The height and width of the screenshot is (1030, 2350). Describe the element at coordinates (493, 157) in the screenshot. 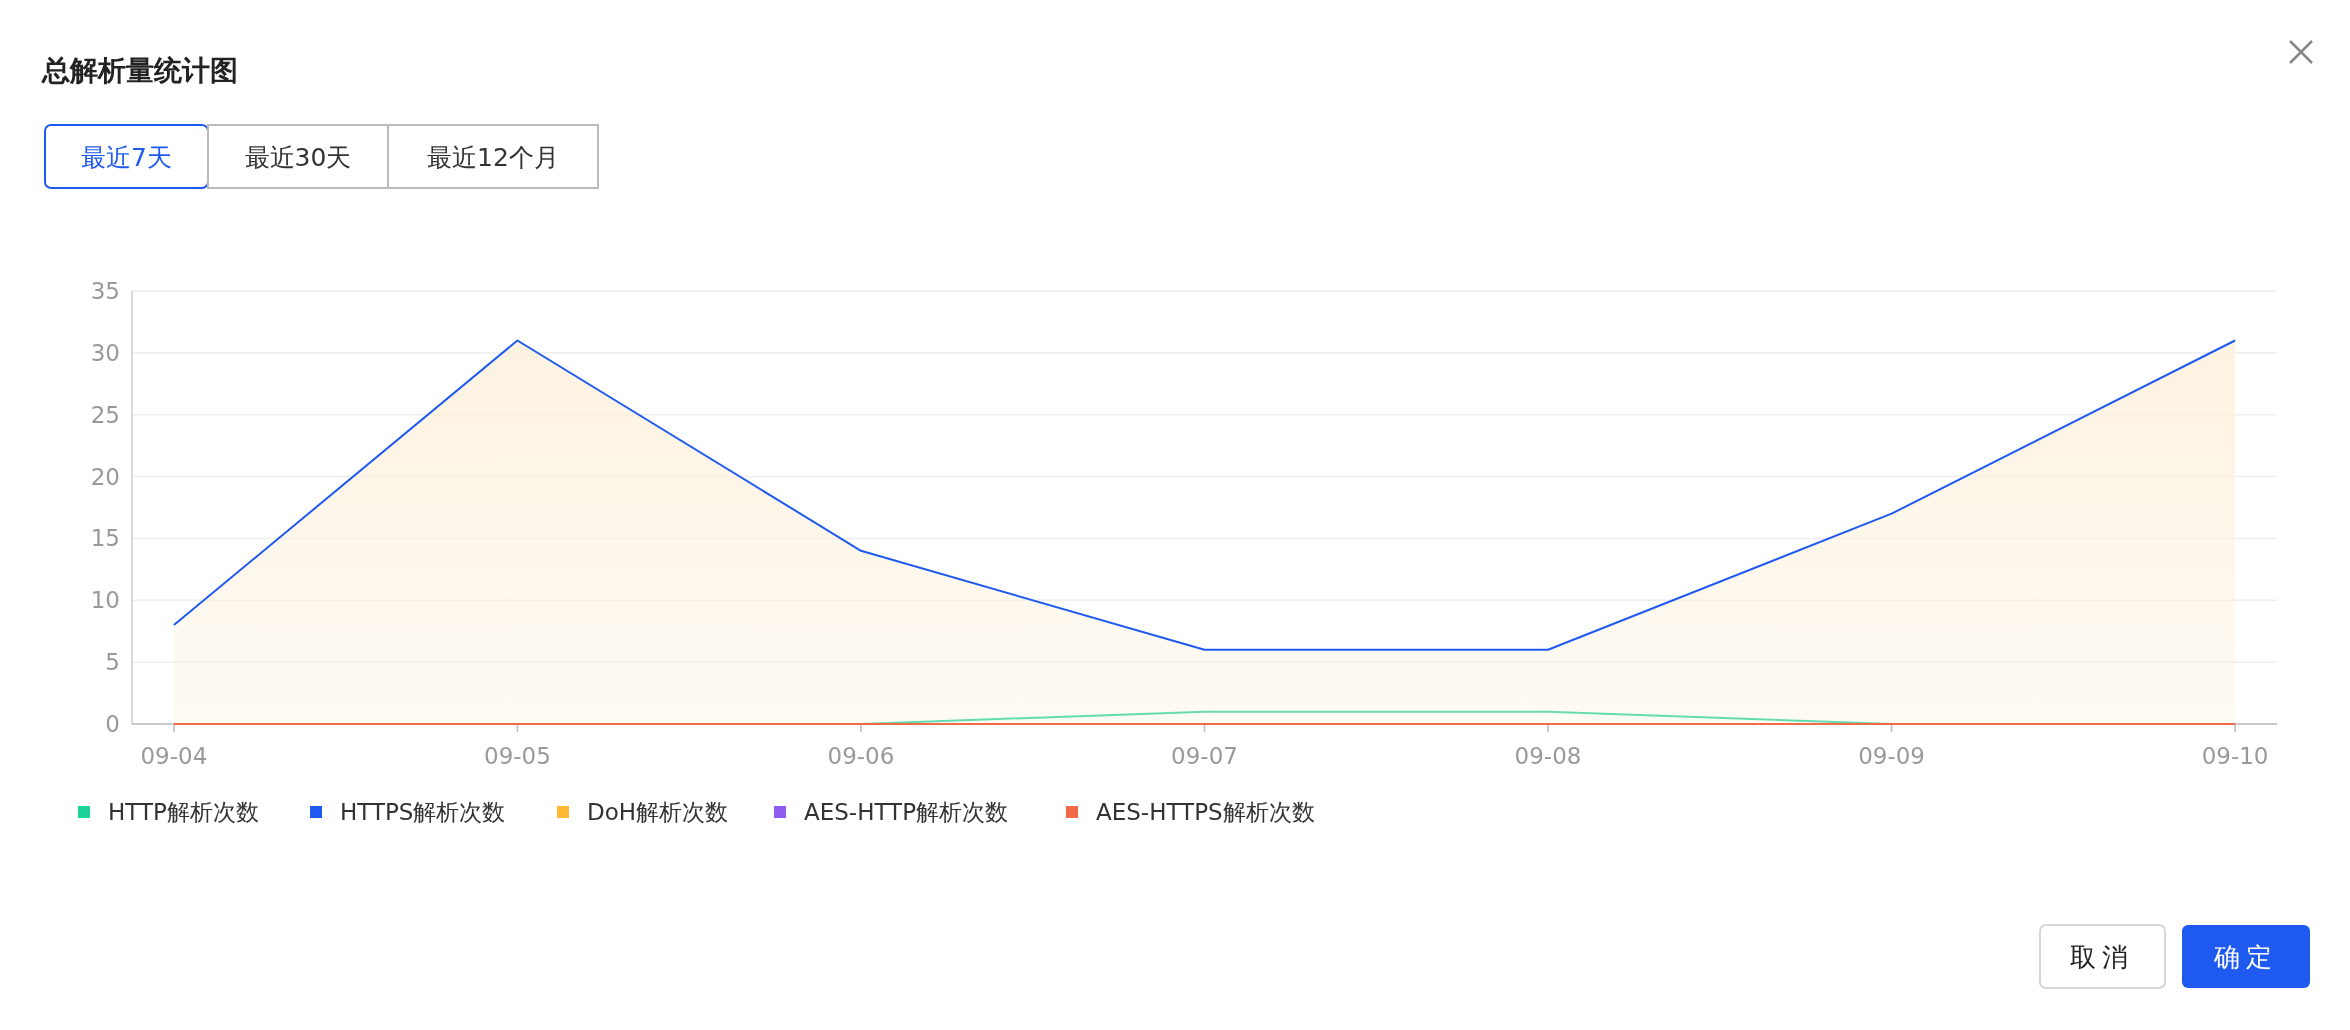

I see `text: 最近12个月` at that location.